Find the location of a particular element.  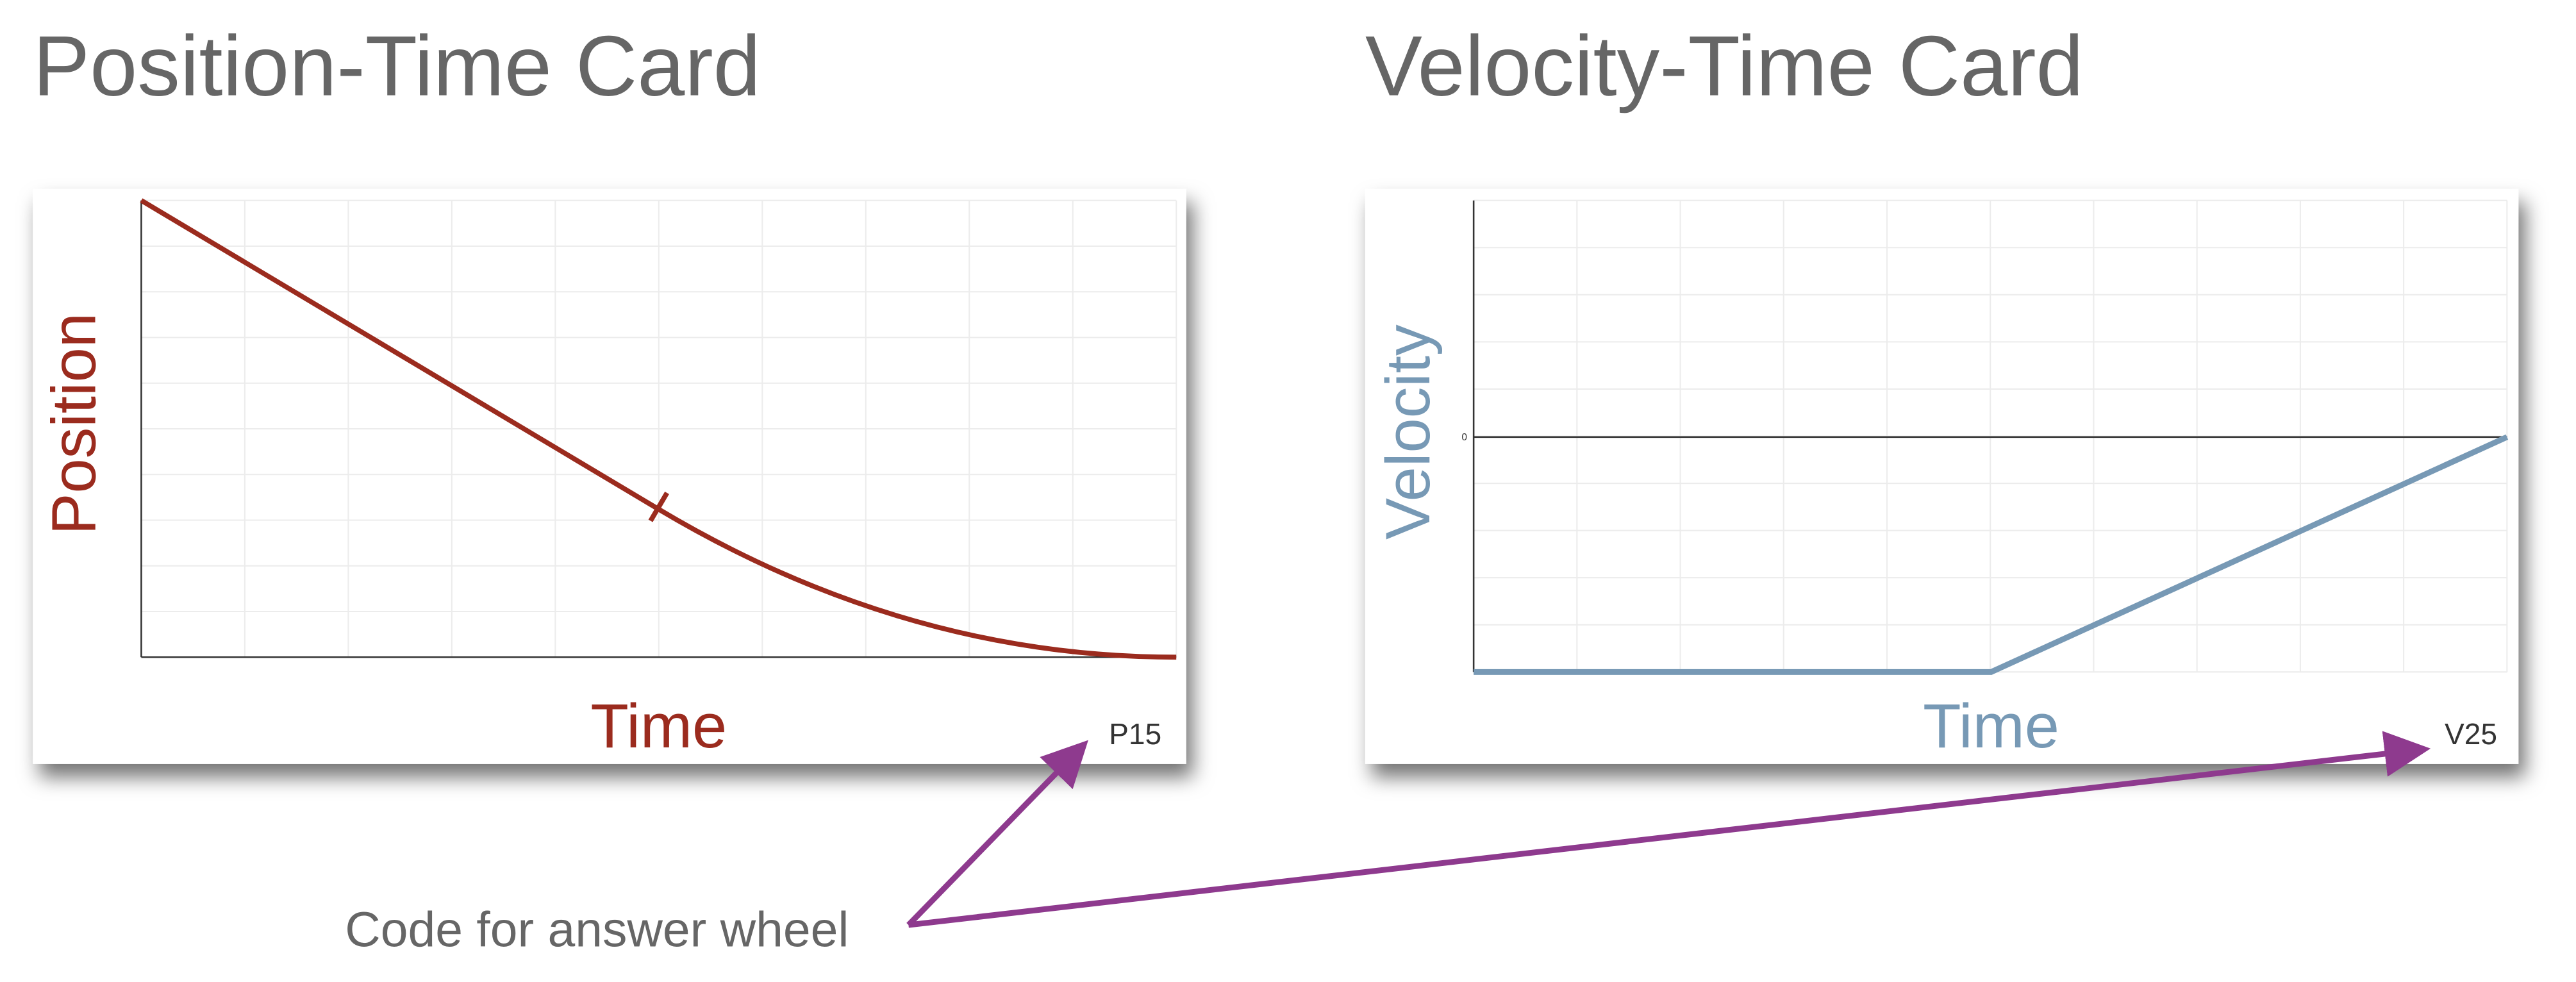

card-title: Position-Time Card is located at coordinates (397, 66).